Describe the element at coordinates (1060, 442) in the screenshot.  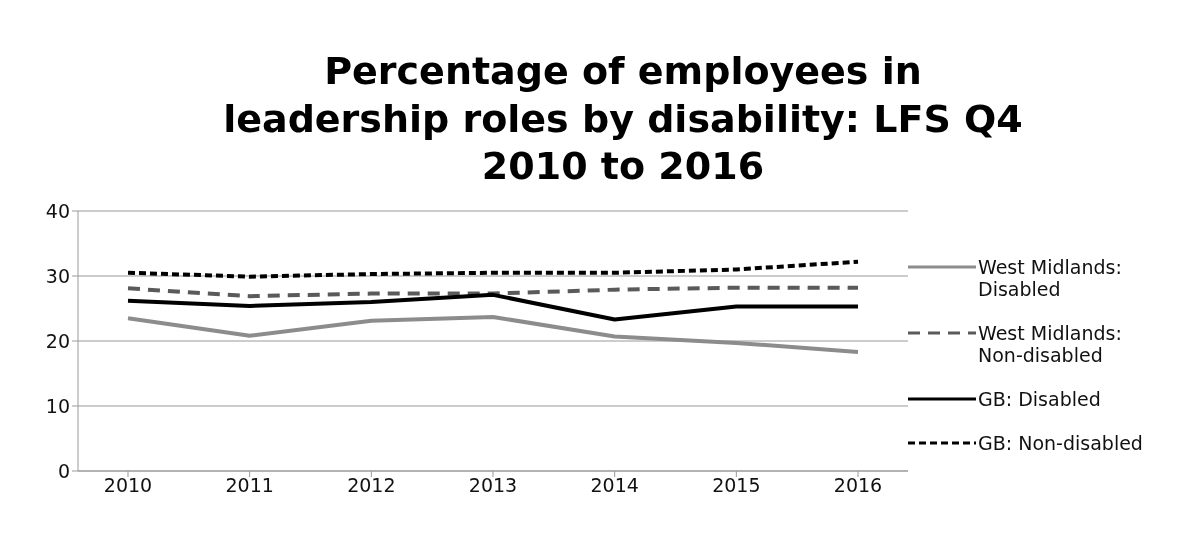
I see `legend-label: GB: Non-disabled` at that location.